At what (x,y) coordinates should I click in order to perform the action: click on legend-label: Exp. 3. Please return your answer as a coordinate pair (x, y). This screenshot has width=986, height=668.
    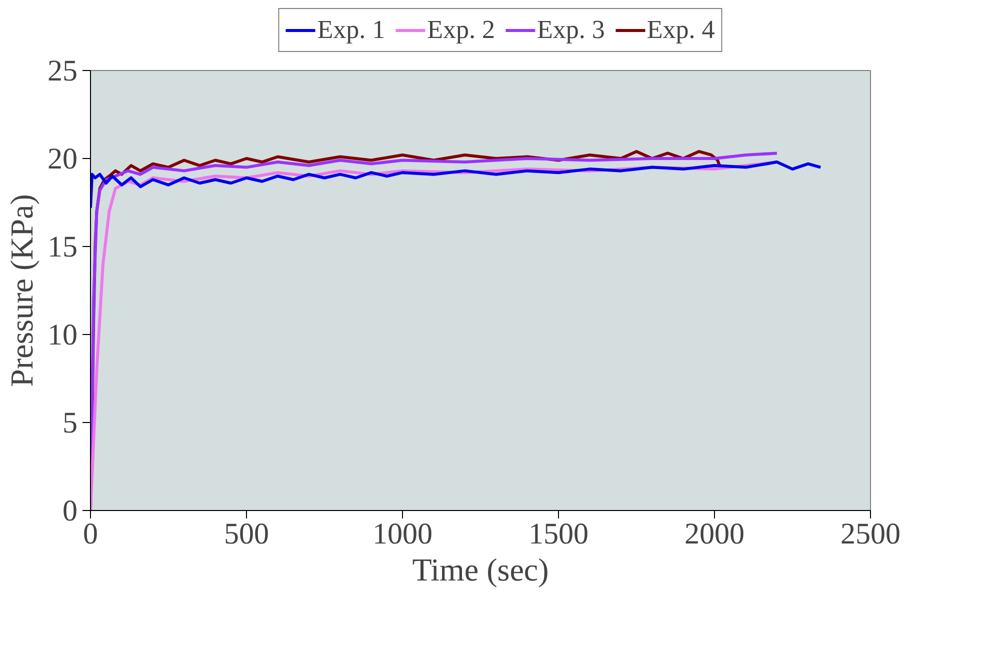
    Looking at the image, I should click on (571, 30).